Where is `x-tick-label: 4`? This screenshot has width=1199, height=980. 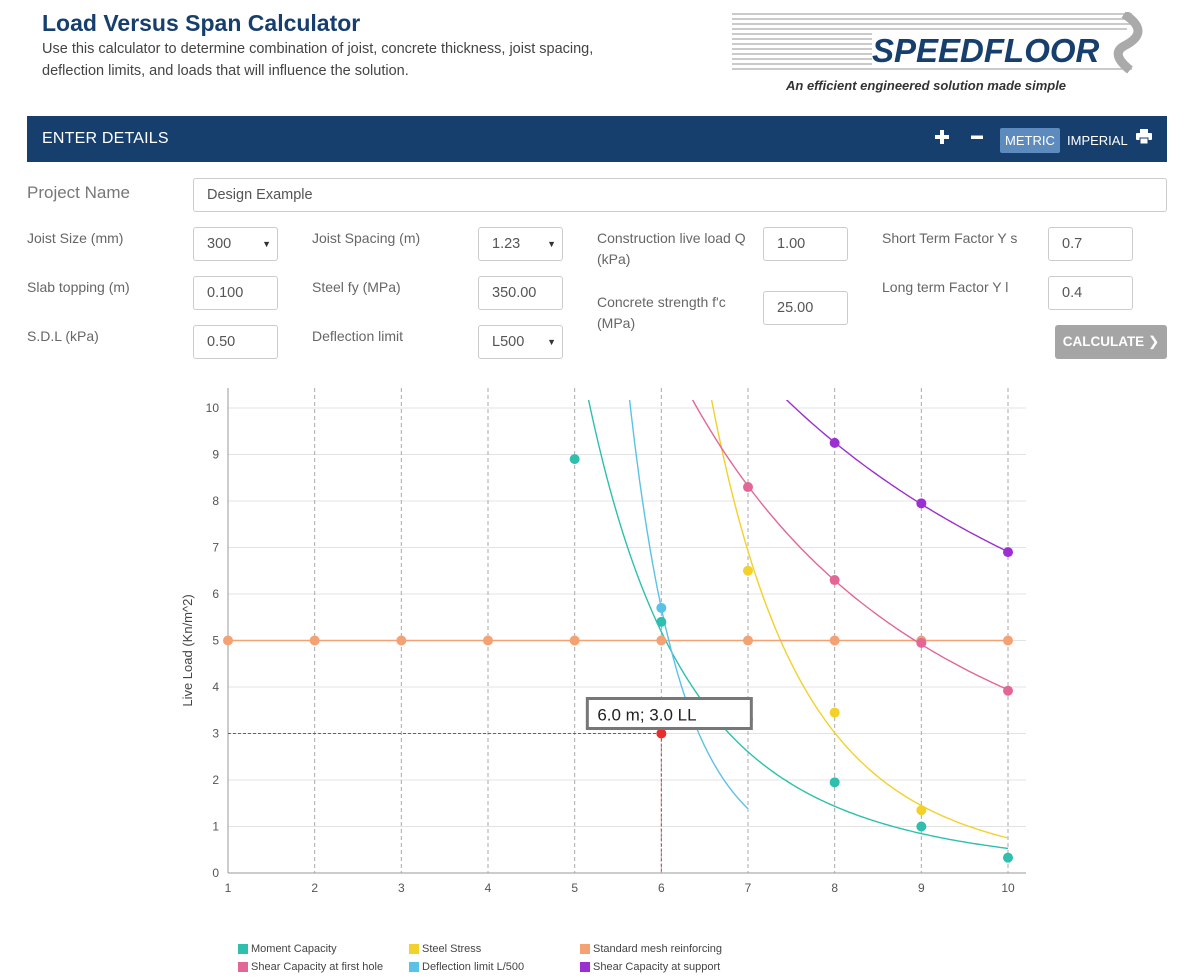 x-tick-label: 4 is located at coordinates (488, 888).